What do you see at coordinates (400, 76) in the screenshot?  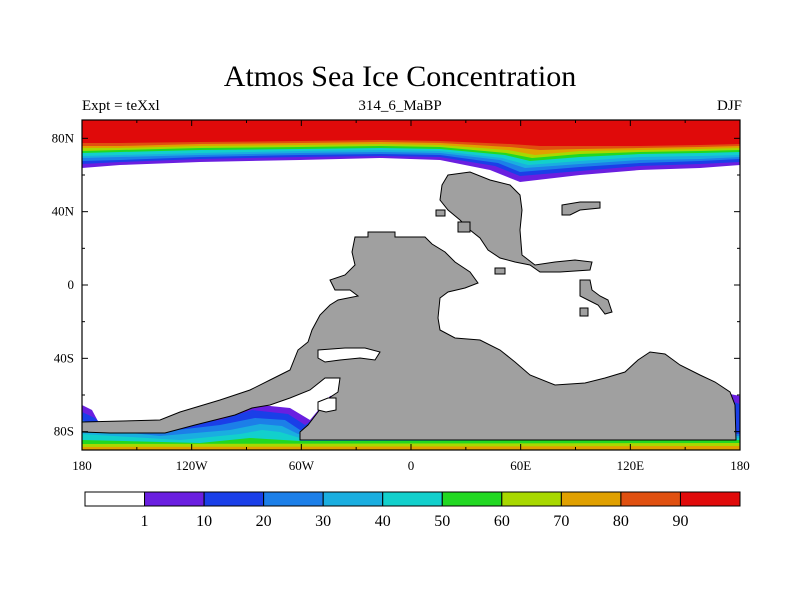 I see `plot-title: Atmos Sea Ice Concentration` at bounding box center [400, 76].